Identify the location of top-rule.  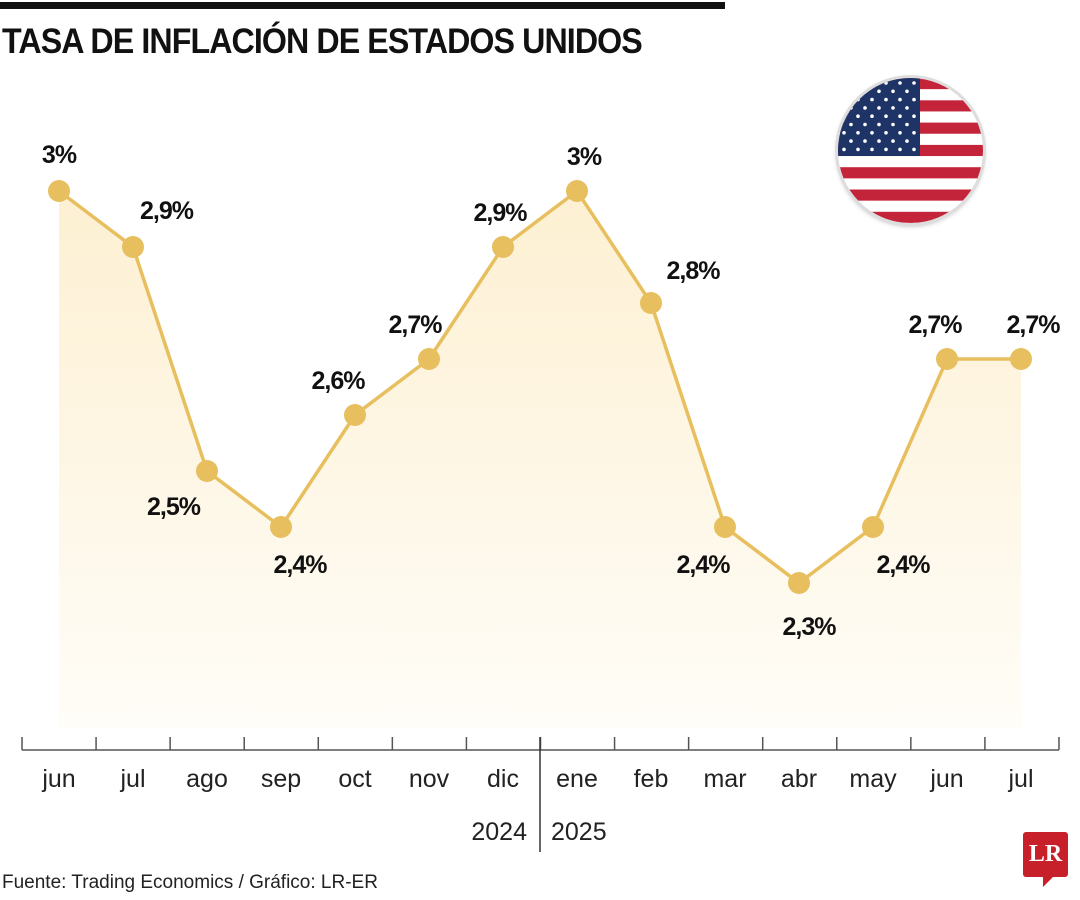
(362, 5).